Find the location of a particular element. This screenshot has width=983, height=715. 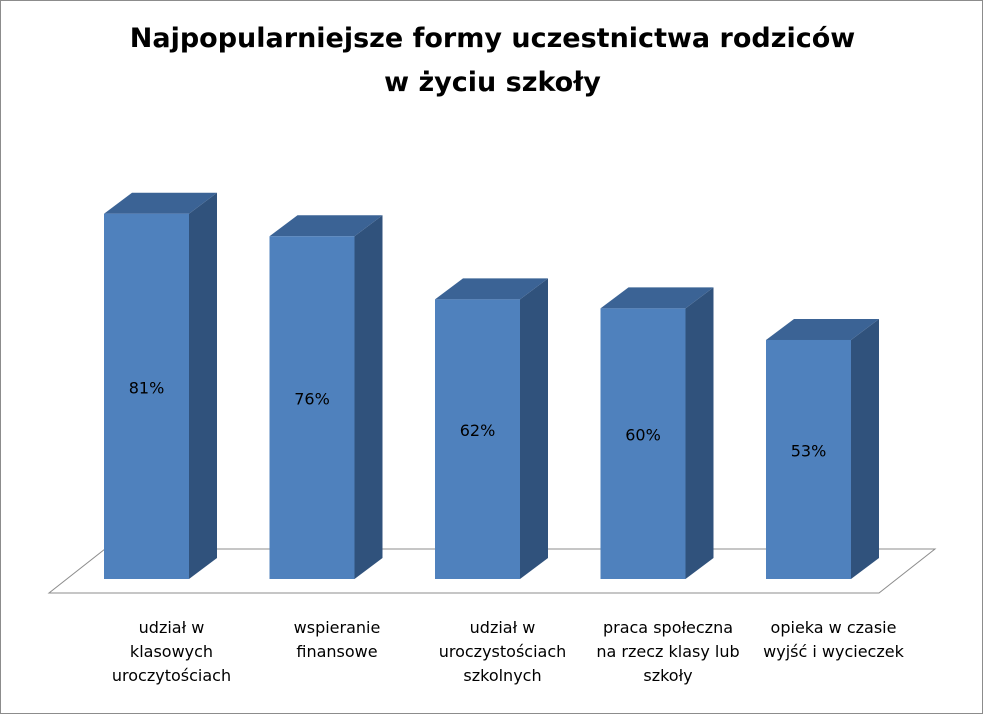

bar-5-side is located at coordinates (865, 448).